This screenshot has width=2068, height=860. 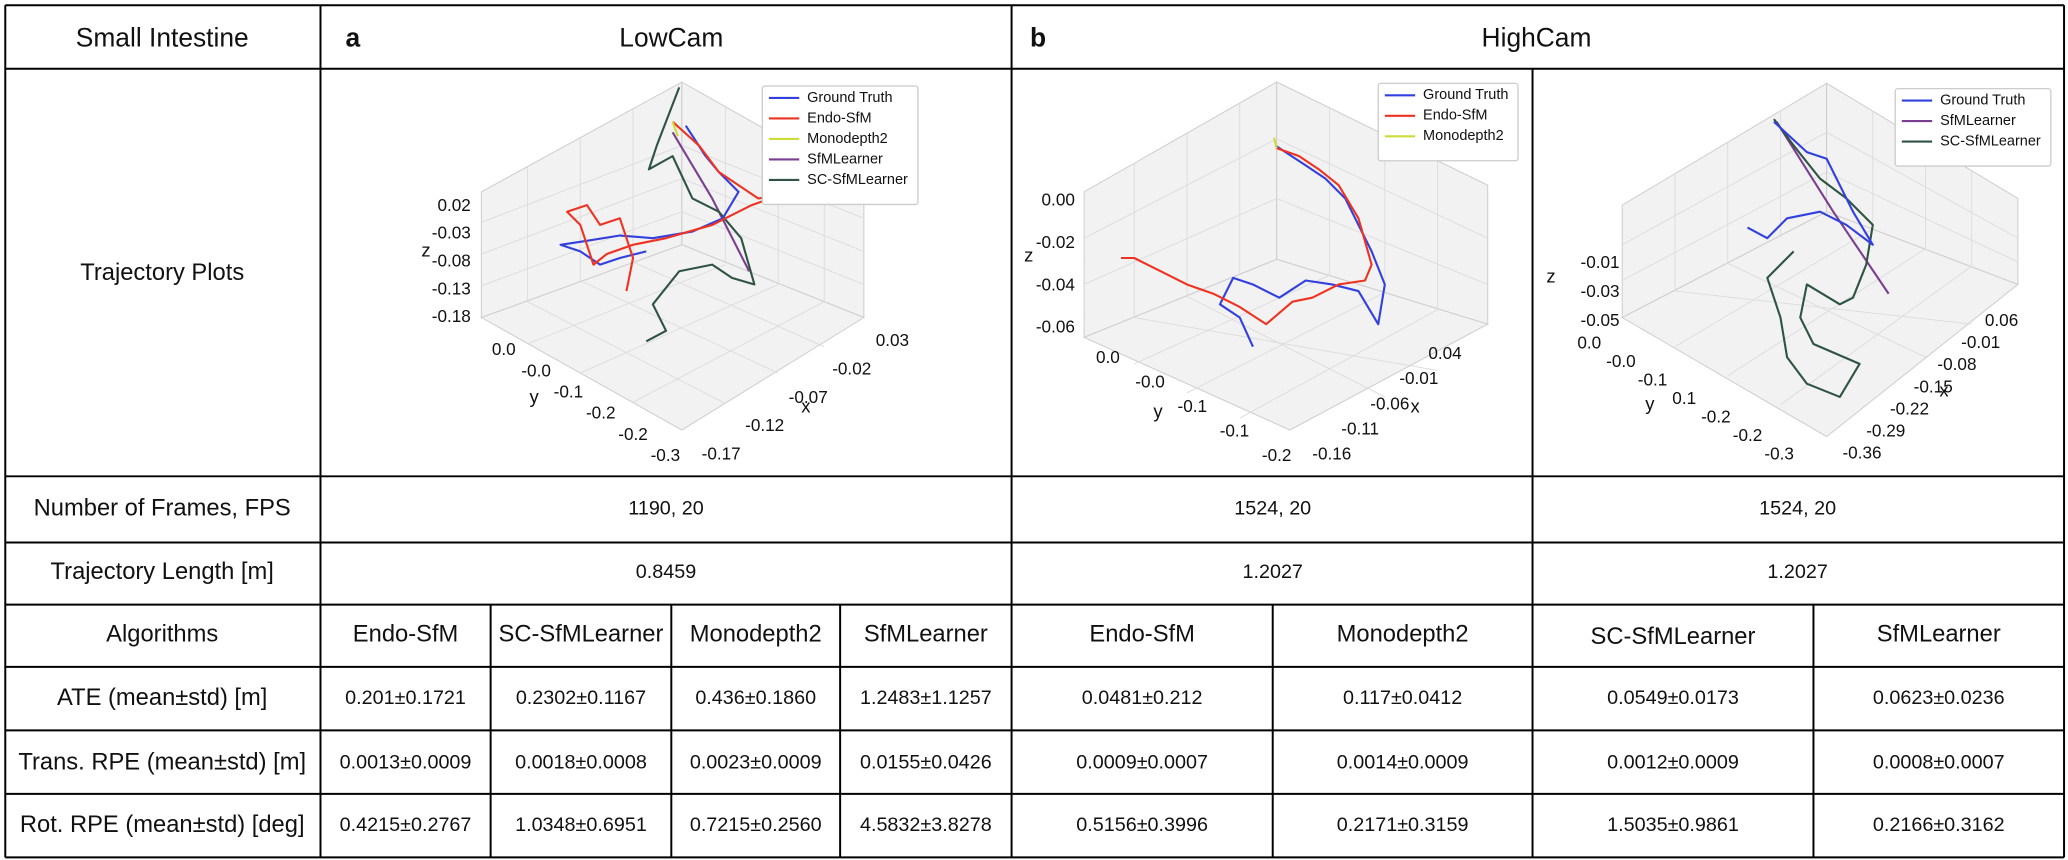 I want to click on cell-value: 0.0012±0.0009, so click(x=1673, y=763).